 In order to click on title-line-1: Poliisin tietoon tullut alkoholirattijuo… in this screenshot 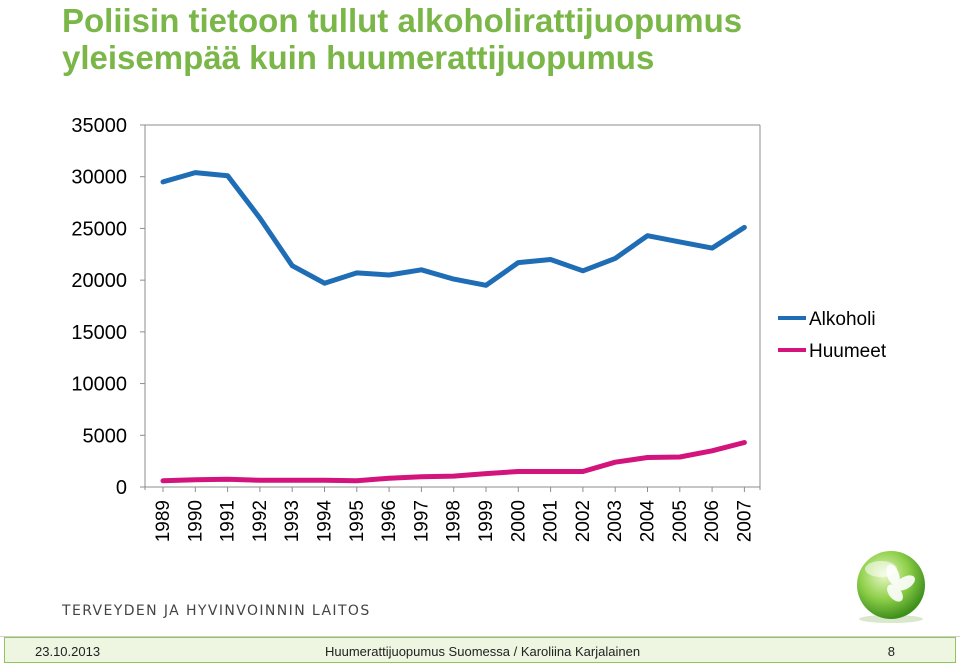, I will do `click(402, 20)`.